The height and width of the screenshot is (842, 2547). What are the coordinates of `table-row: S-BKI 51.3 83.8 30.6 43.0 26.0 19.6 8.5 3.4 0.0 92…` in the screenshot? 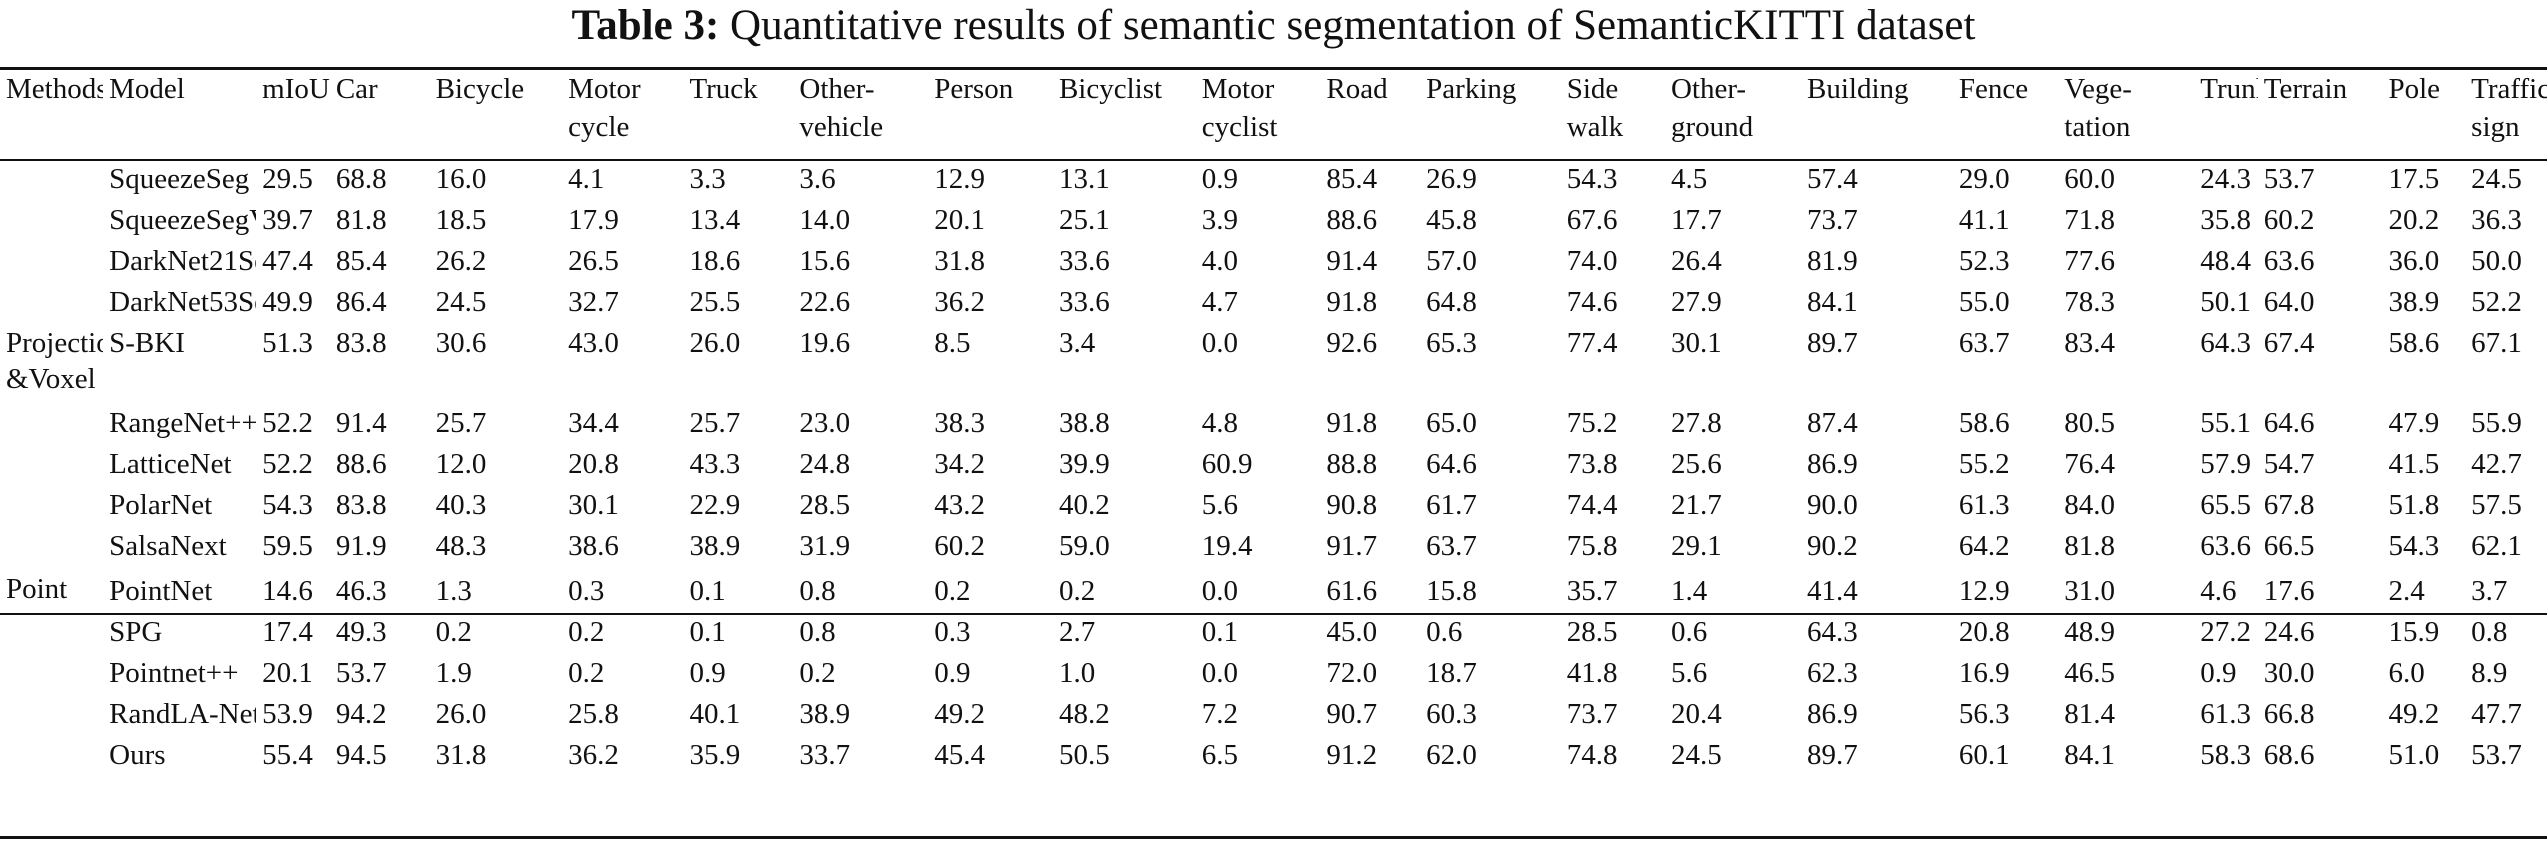 It's located at (1273, 363).